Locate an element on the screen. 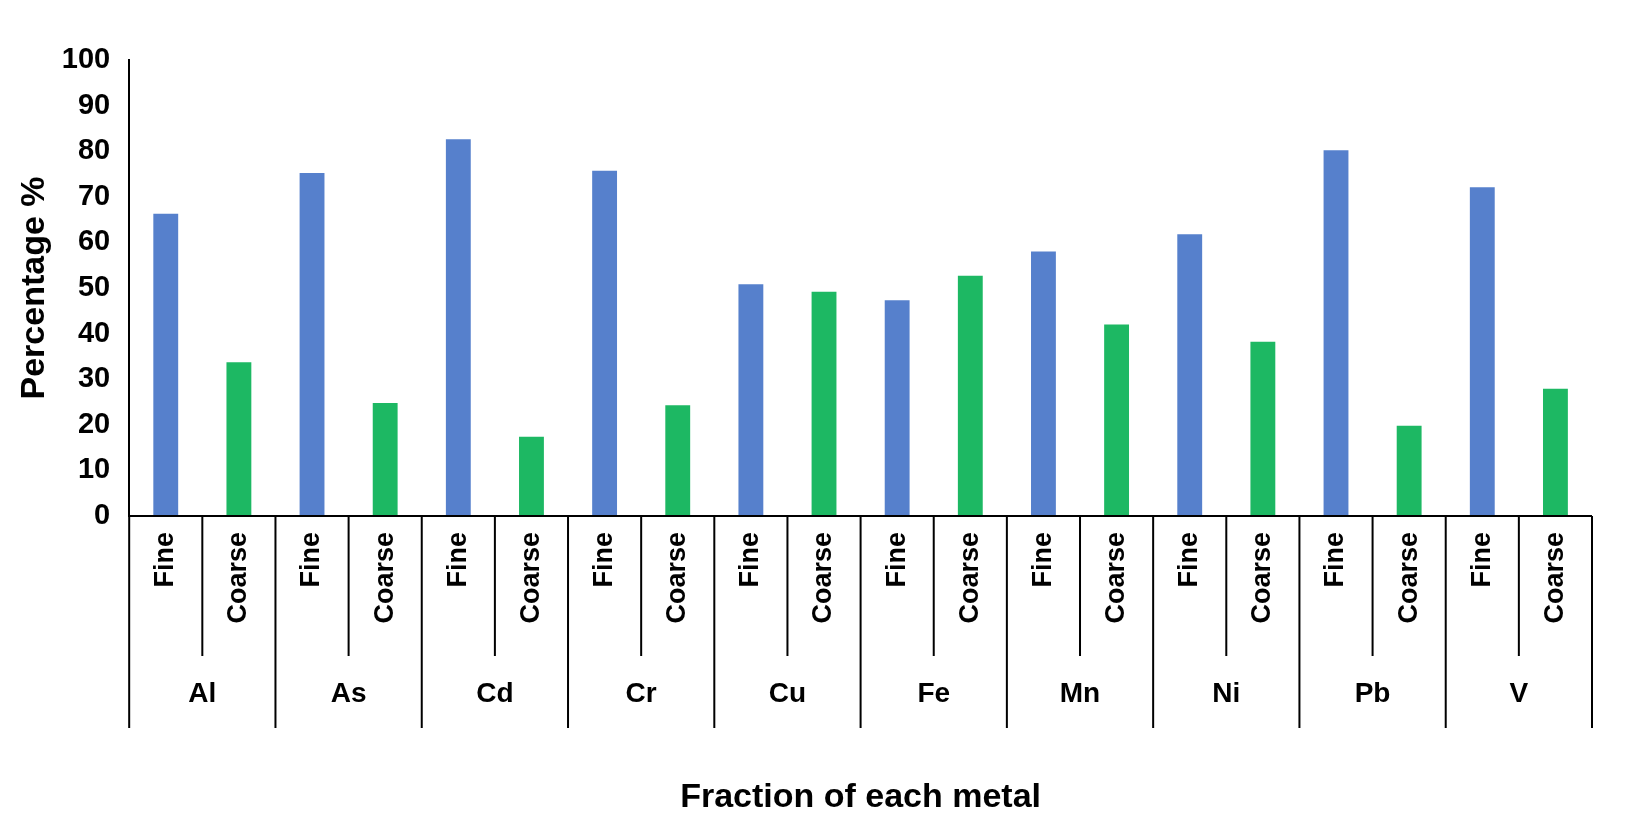 The height and width of the screenshot is (826, 1632). y-tick-label: 20 is located at coordinates (94, 422).